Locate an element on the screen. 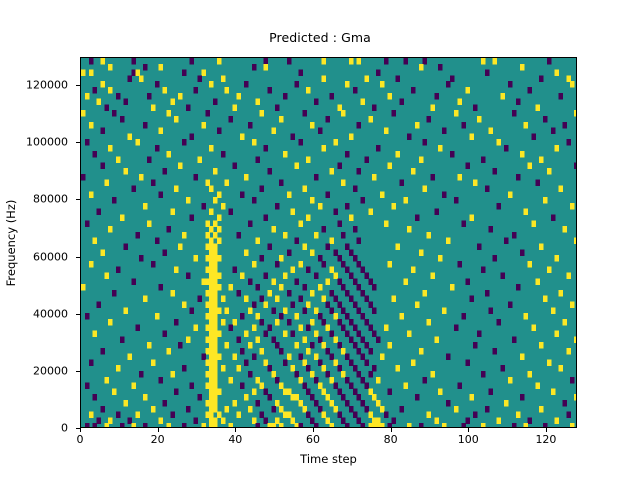  y-tick-label: 20000 is located at coordinates (50, 371).